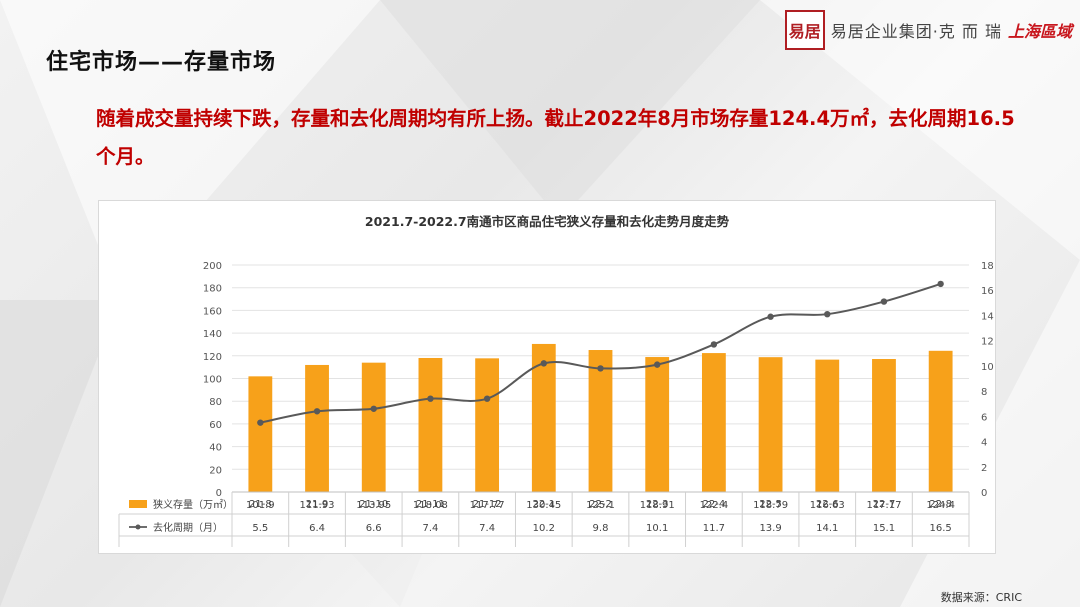  Describe the element at coordinates (984, 468) in the screenshot. I see `y-right-tick-label: 2` at that location.